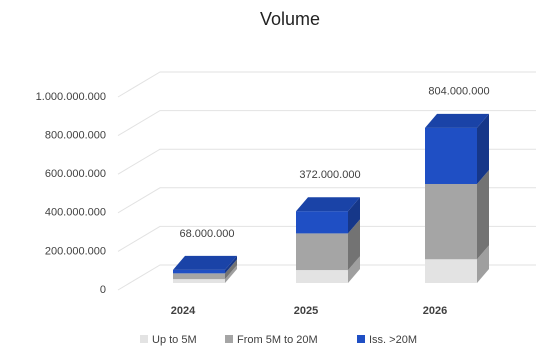 This screenshot has width=536, height=353. Describe the element at coordinates (75, 136) in the screenshot. I see `y-tick-label: 800.000.000` at that location.